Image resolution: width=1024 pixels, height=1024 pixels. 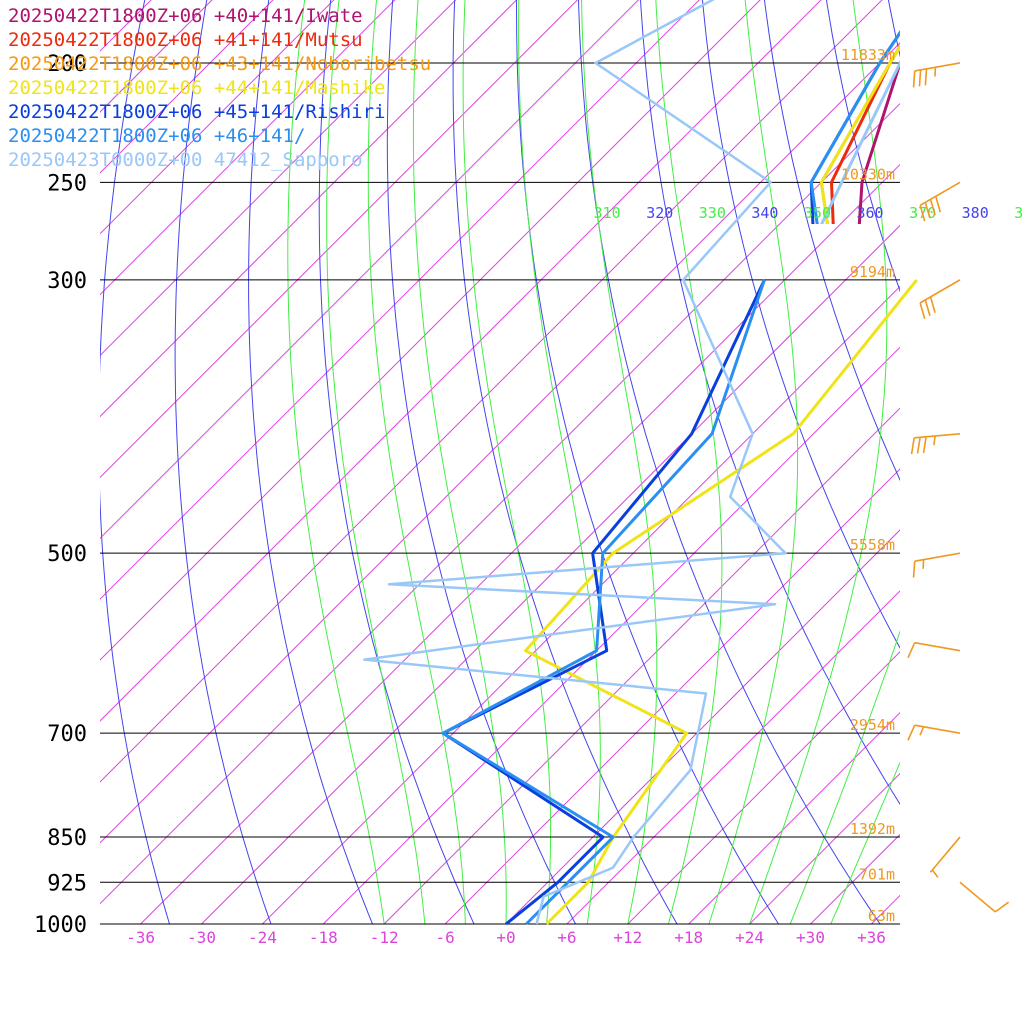 I want to click on height-label: 2954m, so click(x=872, y=725).